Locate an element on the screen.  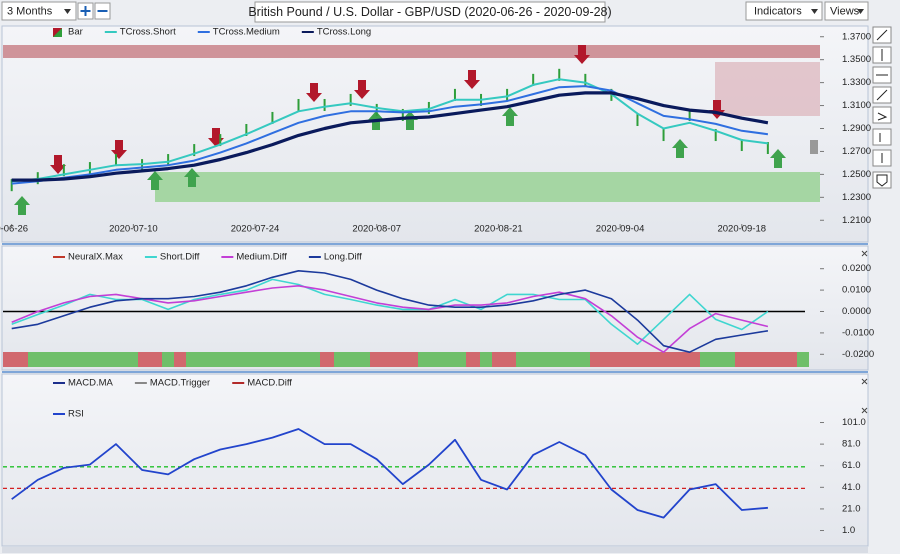
legend-label: Bar is located at coordinates (75, 32).